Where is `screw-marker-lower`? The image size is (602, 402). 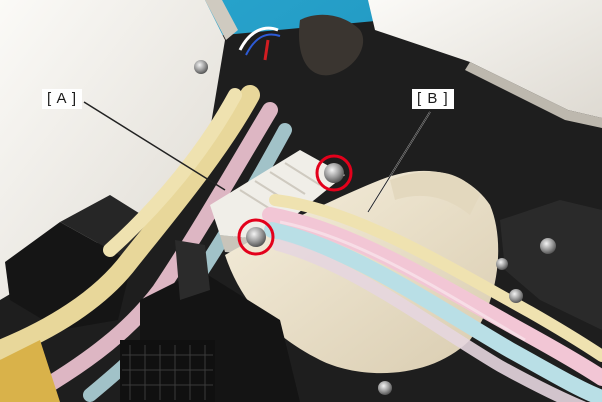 screw-marker-lower is located at coordinates (256, 237).